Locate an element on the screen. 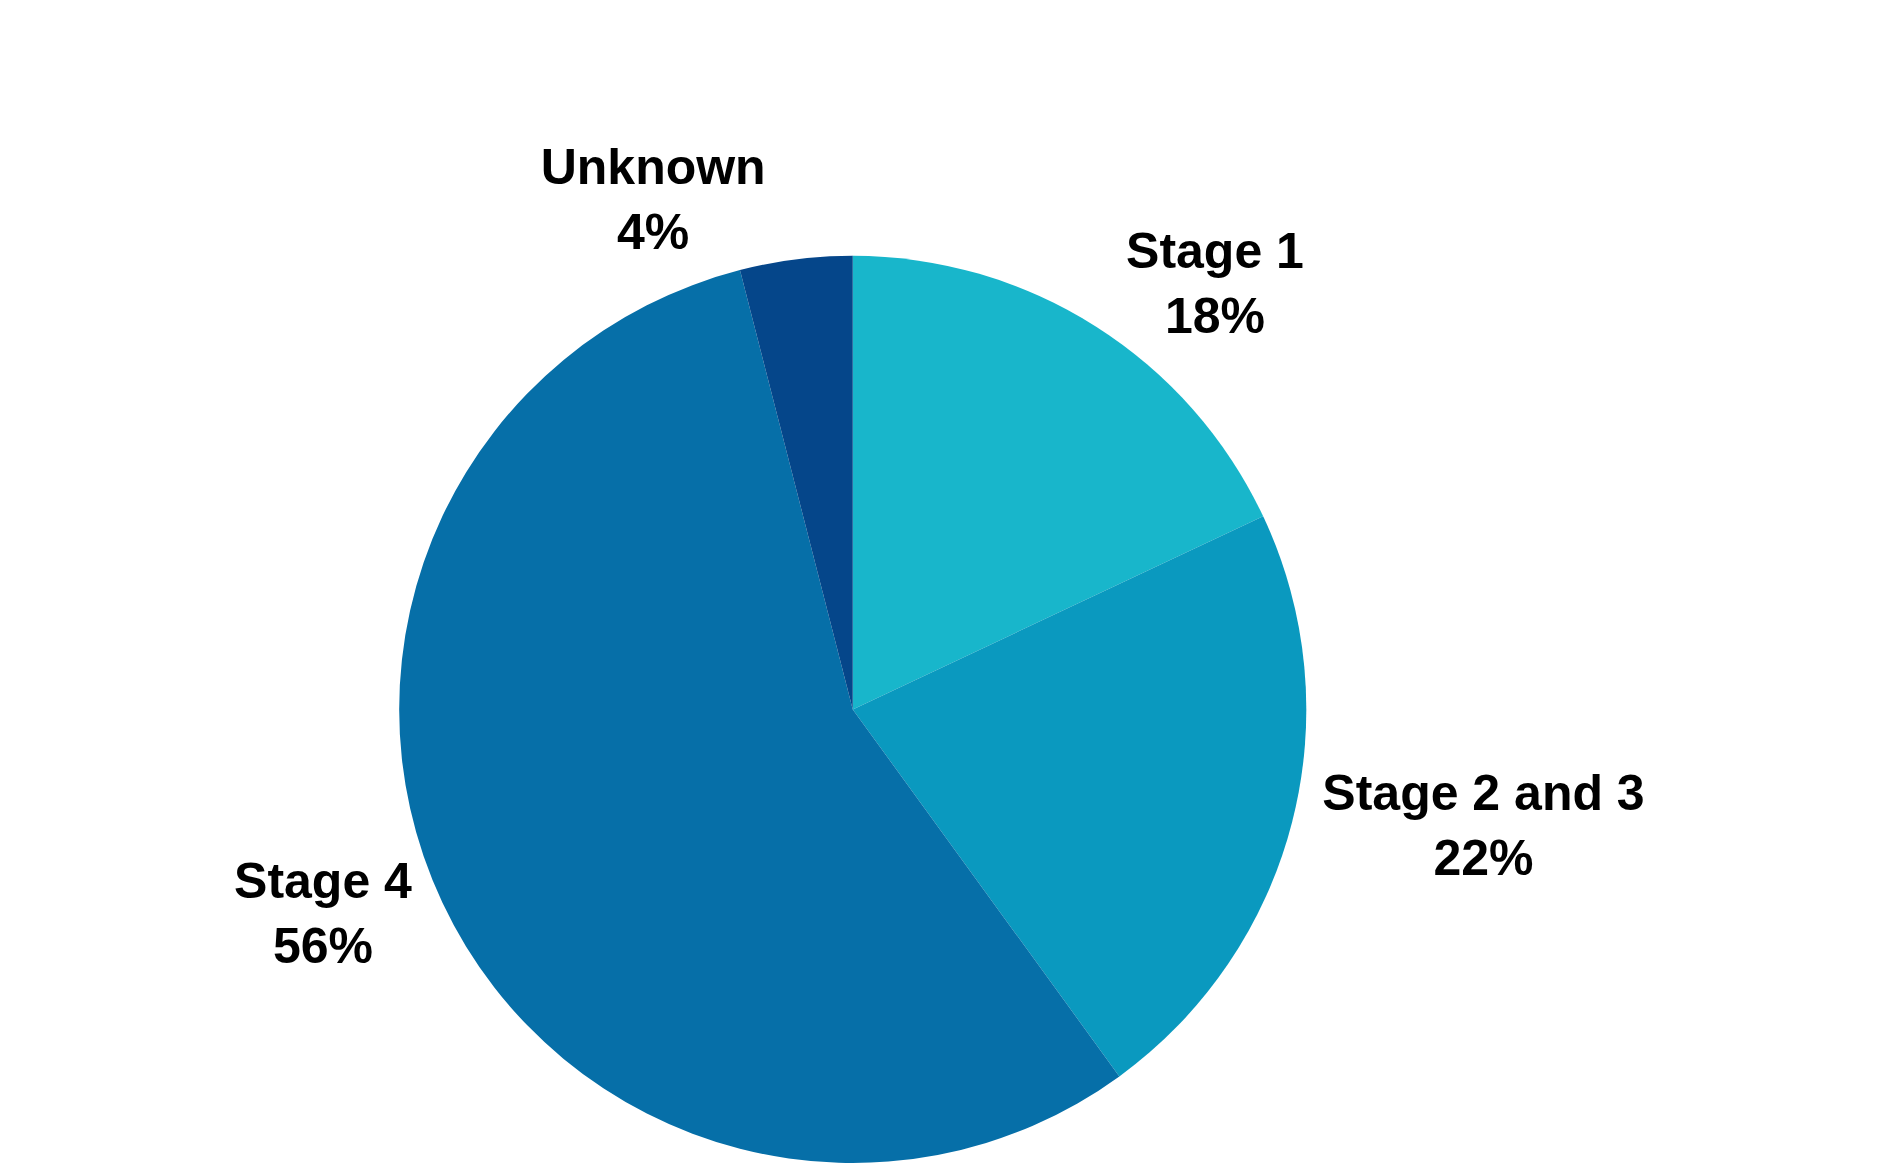 The image size is (1895, 1168). data-label: 22% is located at coordinates (1483, 858).